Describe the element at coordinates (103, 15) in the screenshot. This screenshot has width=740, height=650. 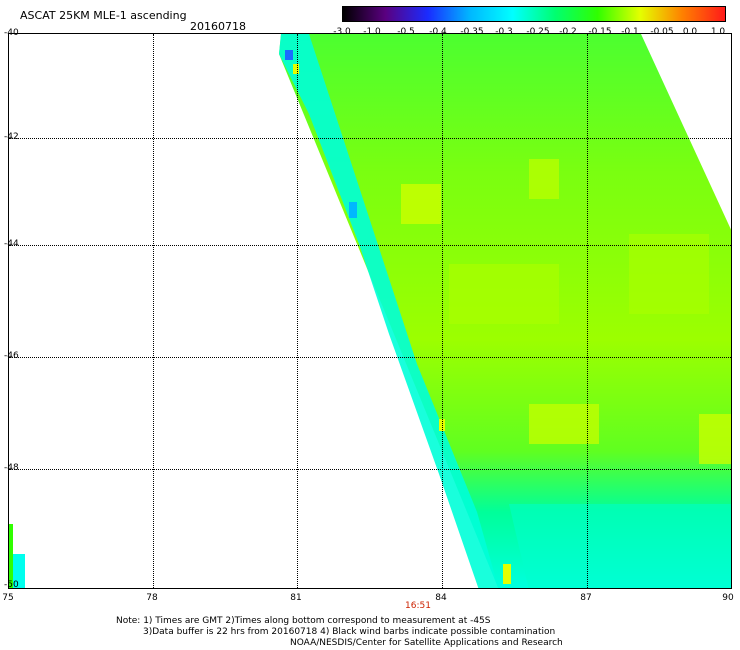
I see `product-title: ASCAT 25KM MLE-1 ascending` at that location.